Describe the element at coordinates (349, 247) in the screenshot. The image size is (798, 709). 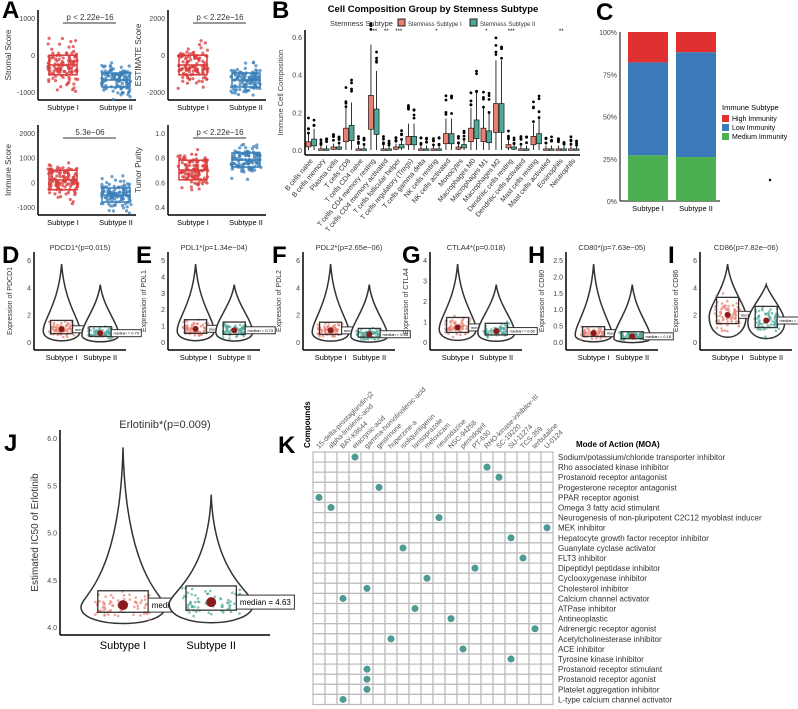
I see `chart-title: PDL2*(p=2.65e−06)` at that location.